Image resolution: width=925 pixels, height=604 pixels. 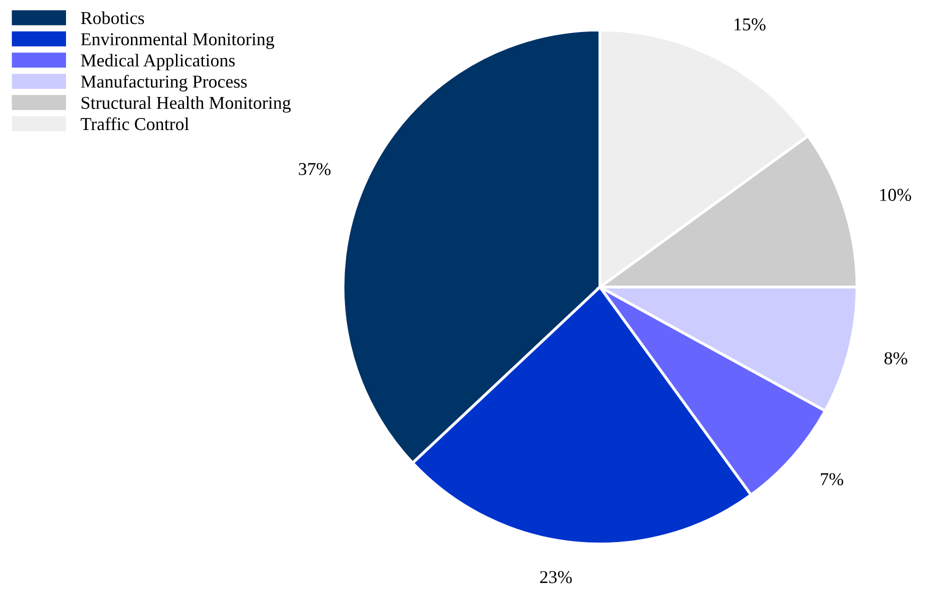 I want to click on data-label: 37%, so click(x=314, y=169).